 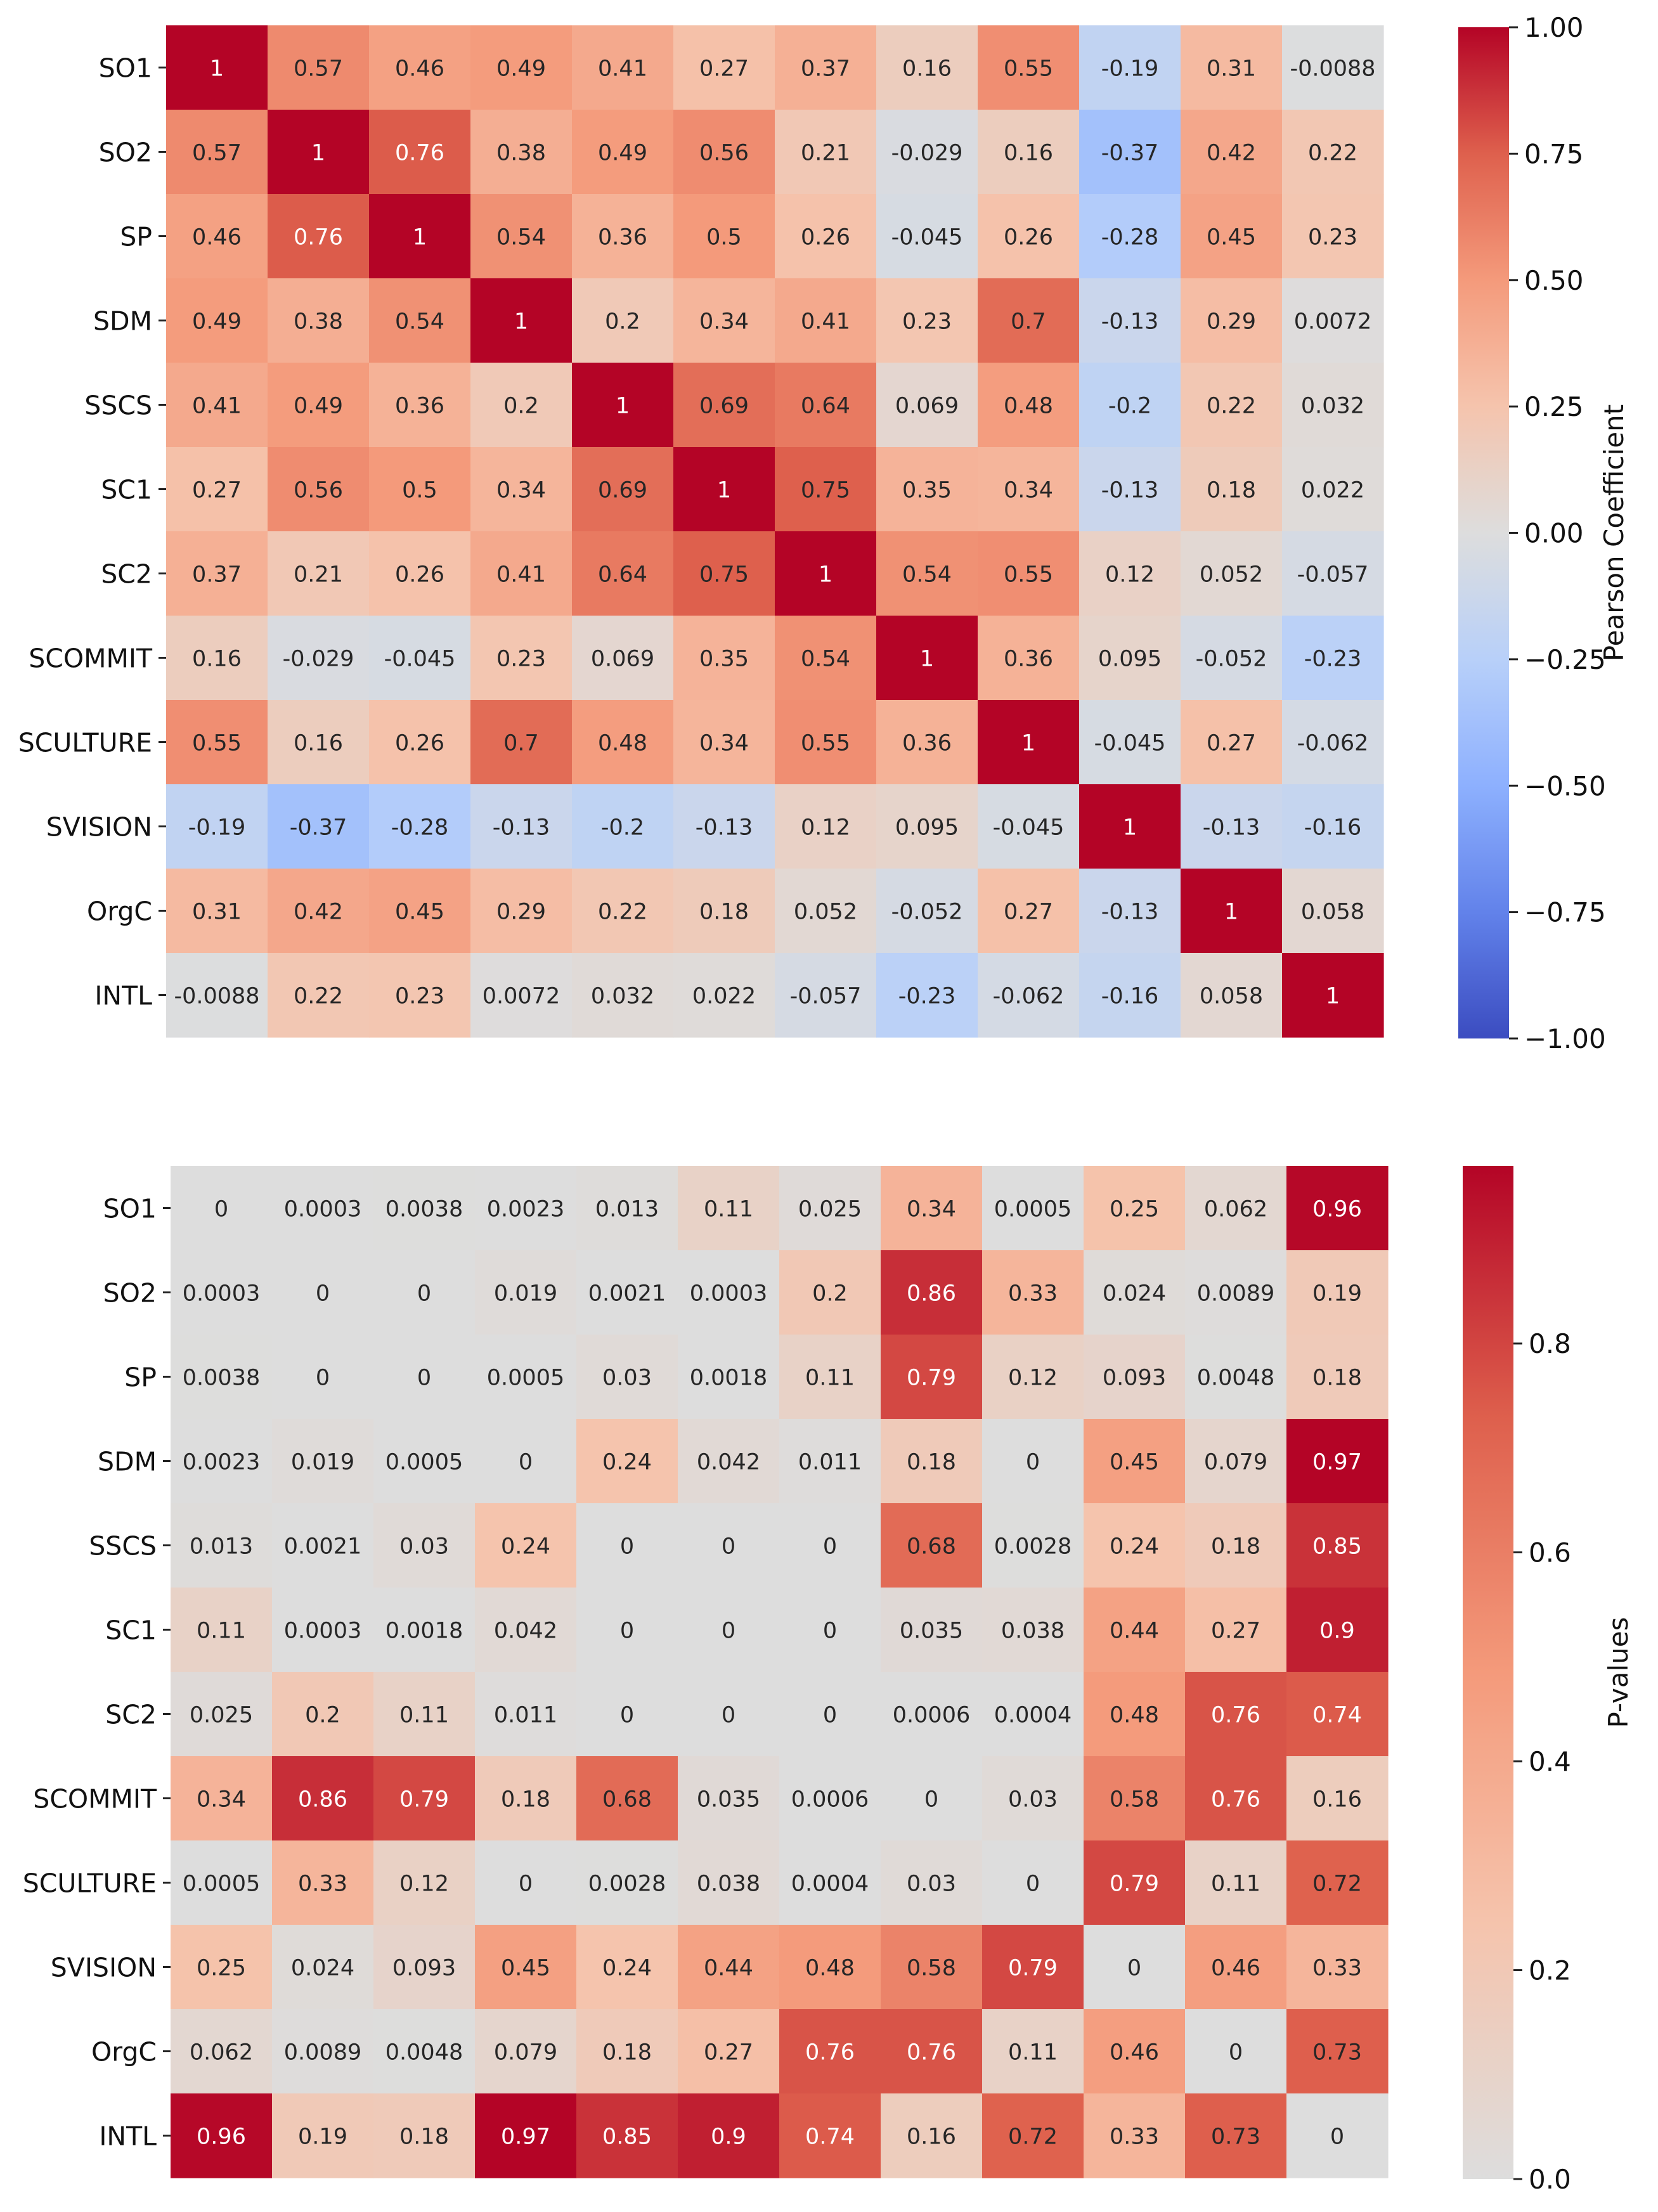 I want to click on heatmap-cell-SC1-SO1, so click(x=217, y=489).